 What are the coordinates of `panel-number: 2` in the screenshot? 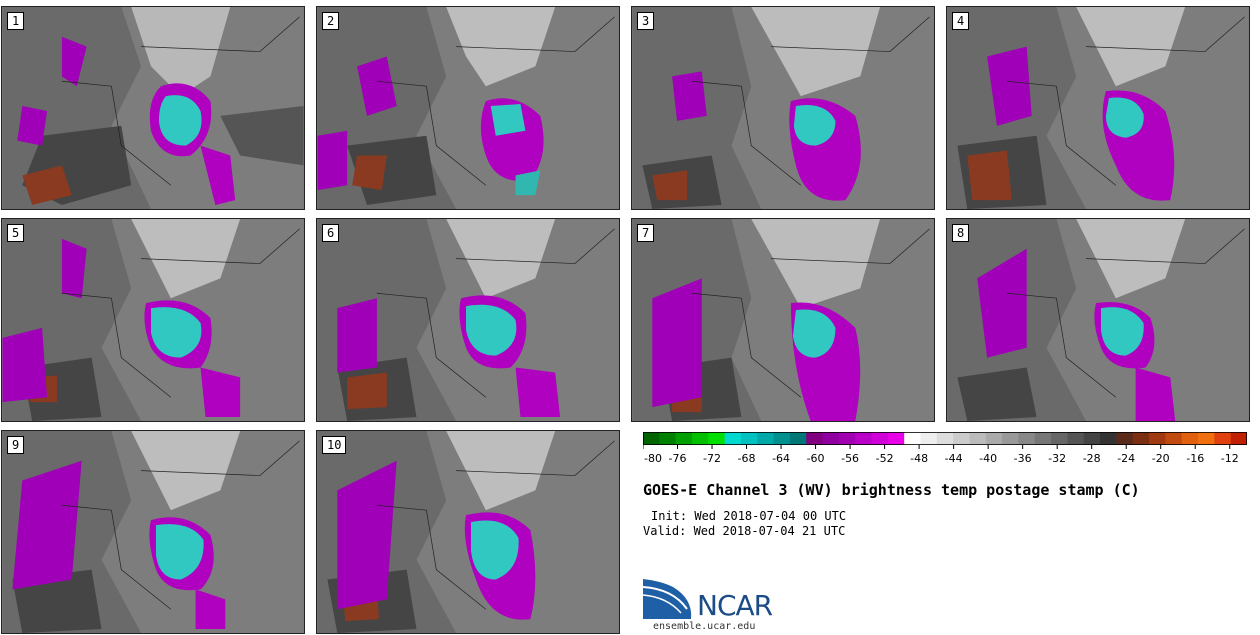 It's located at (331, 21).